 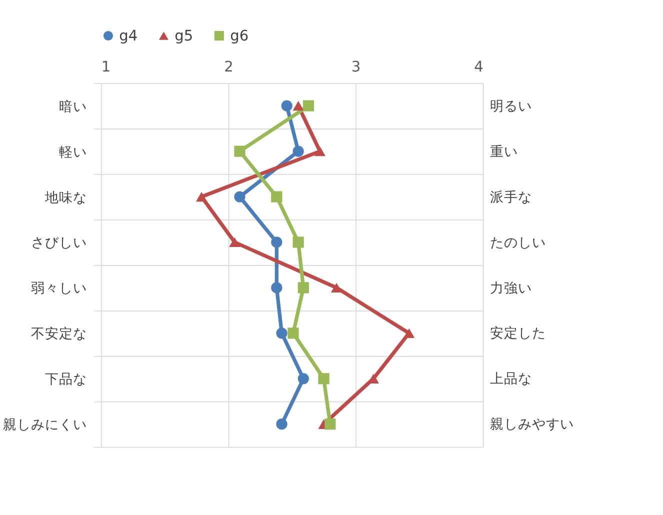 I want to click on y-tick-label: 地味な, so click(x=65, y=198).